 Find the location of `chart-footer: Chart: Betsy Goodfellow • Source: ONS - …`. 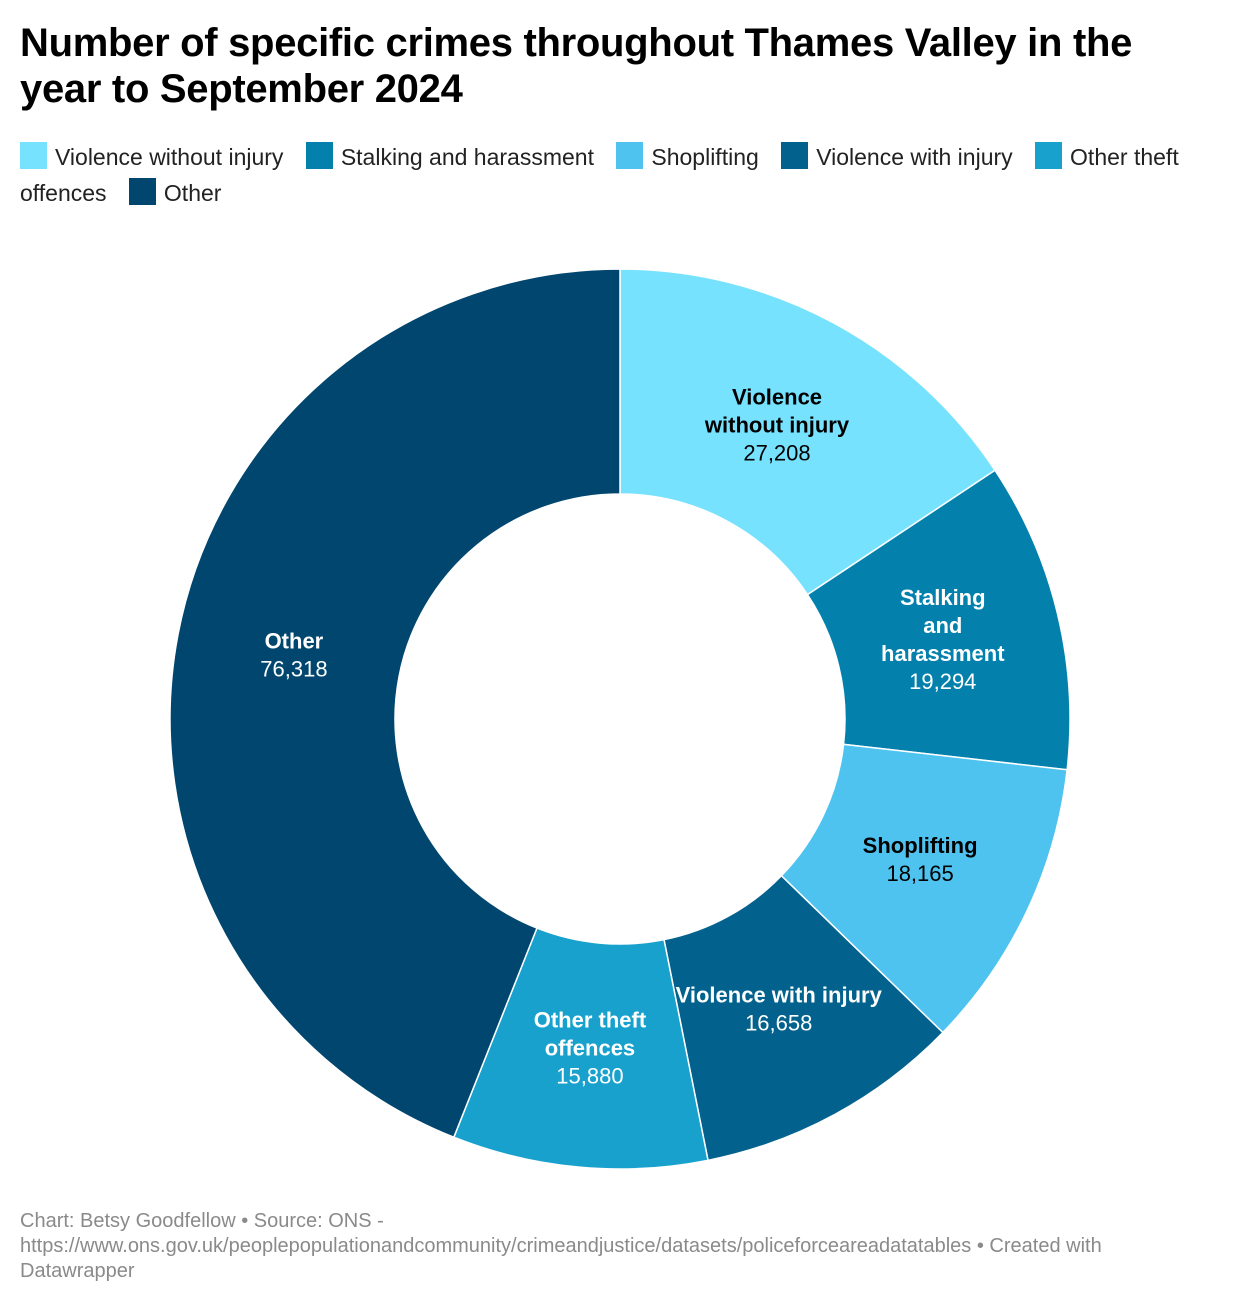

chart-footer: Chart: Betsy Goodfellow • Source: ONS - … is located at coordinates (620, 1246).